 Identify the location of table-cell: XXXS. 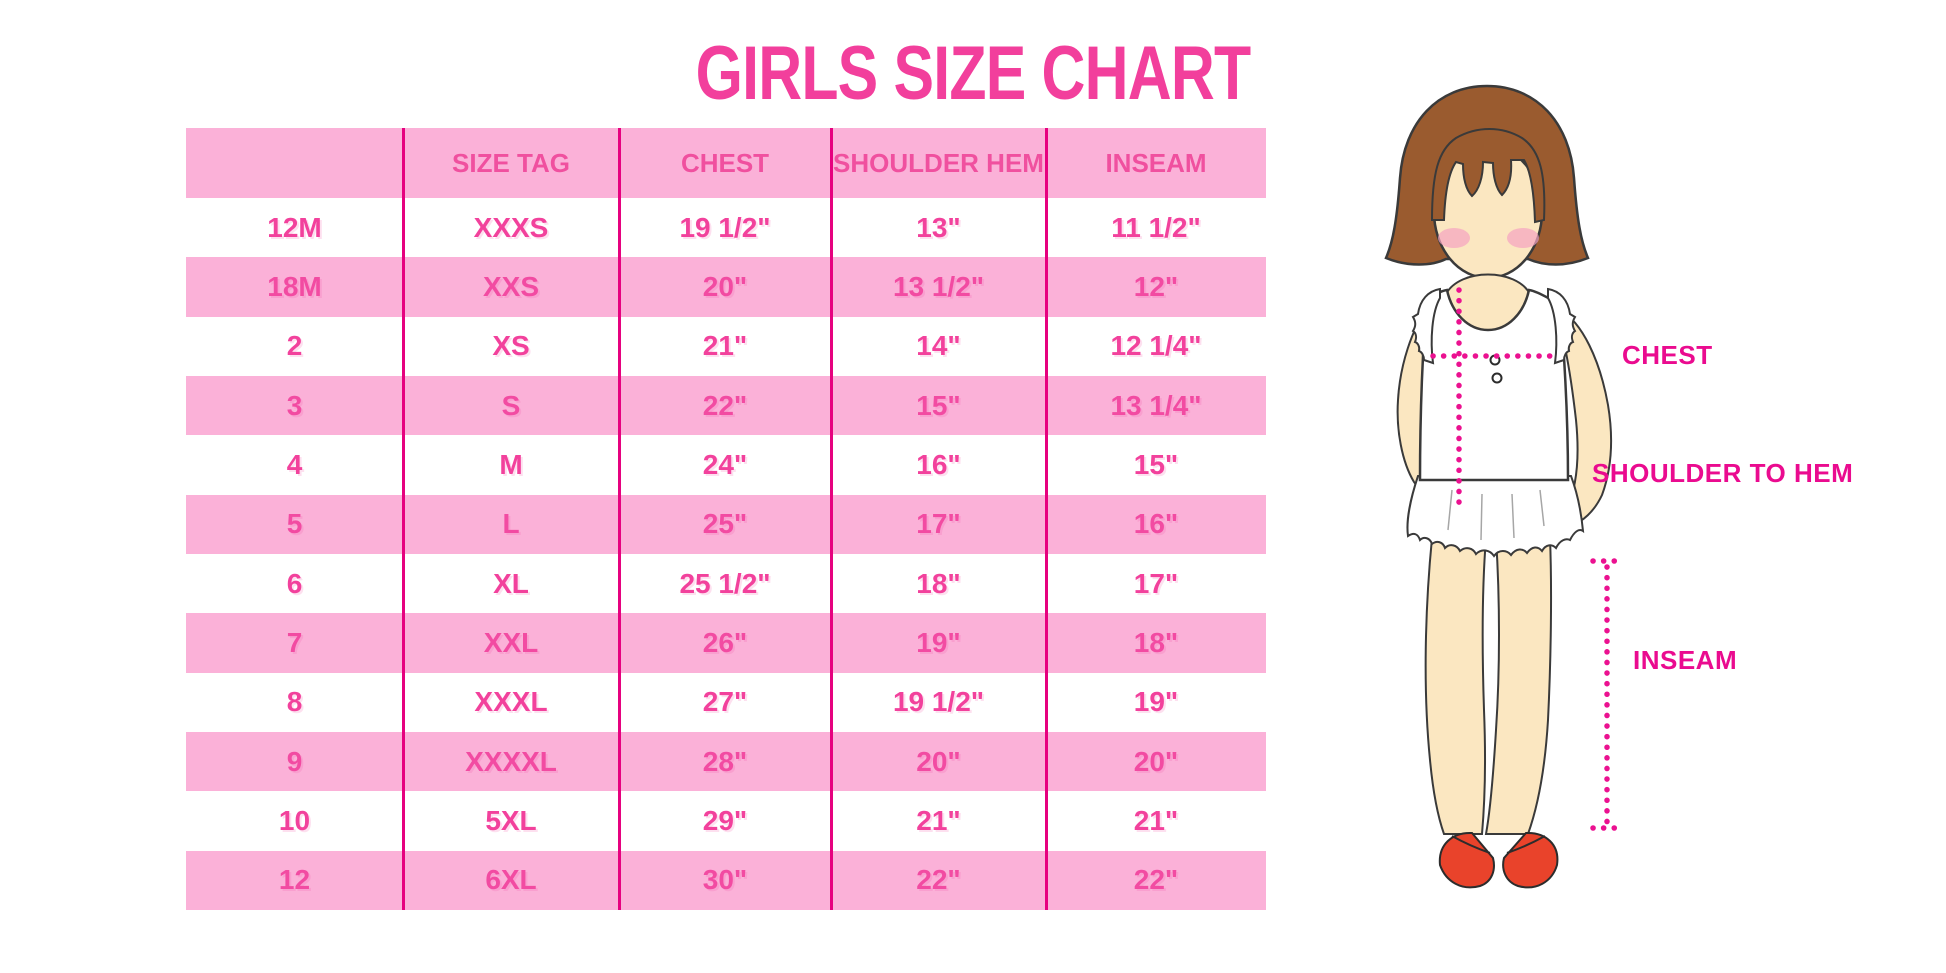
(511, 227).